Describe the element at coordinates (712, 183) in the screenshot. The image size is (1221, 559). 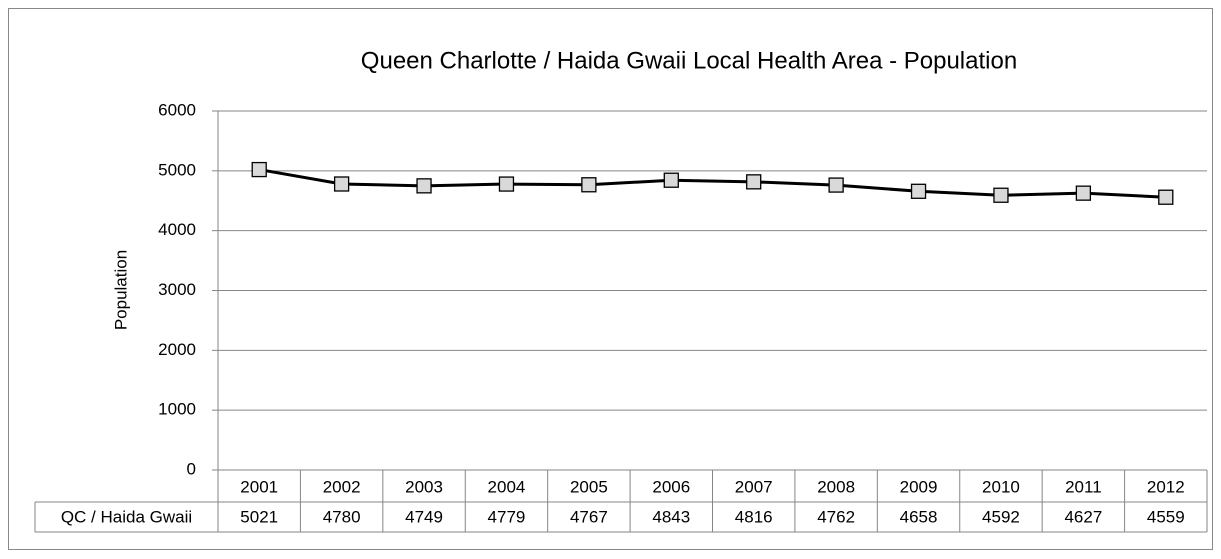
I see `line` at that location.